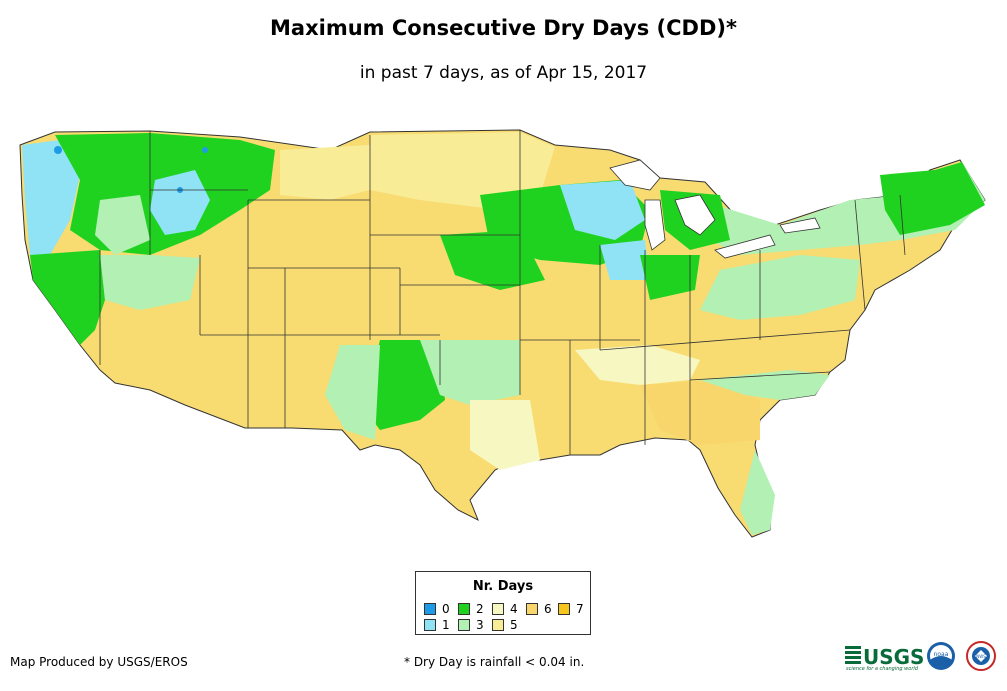 The width and height of the screenshot is (1007, 691). What do you see at coordinates (99, 662) in the screenshot?
I see `credit-text: Map Produced by USGS/EROS` at bounding box center [99, 662].